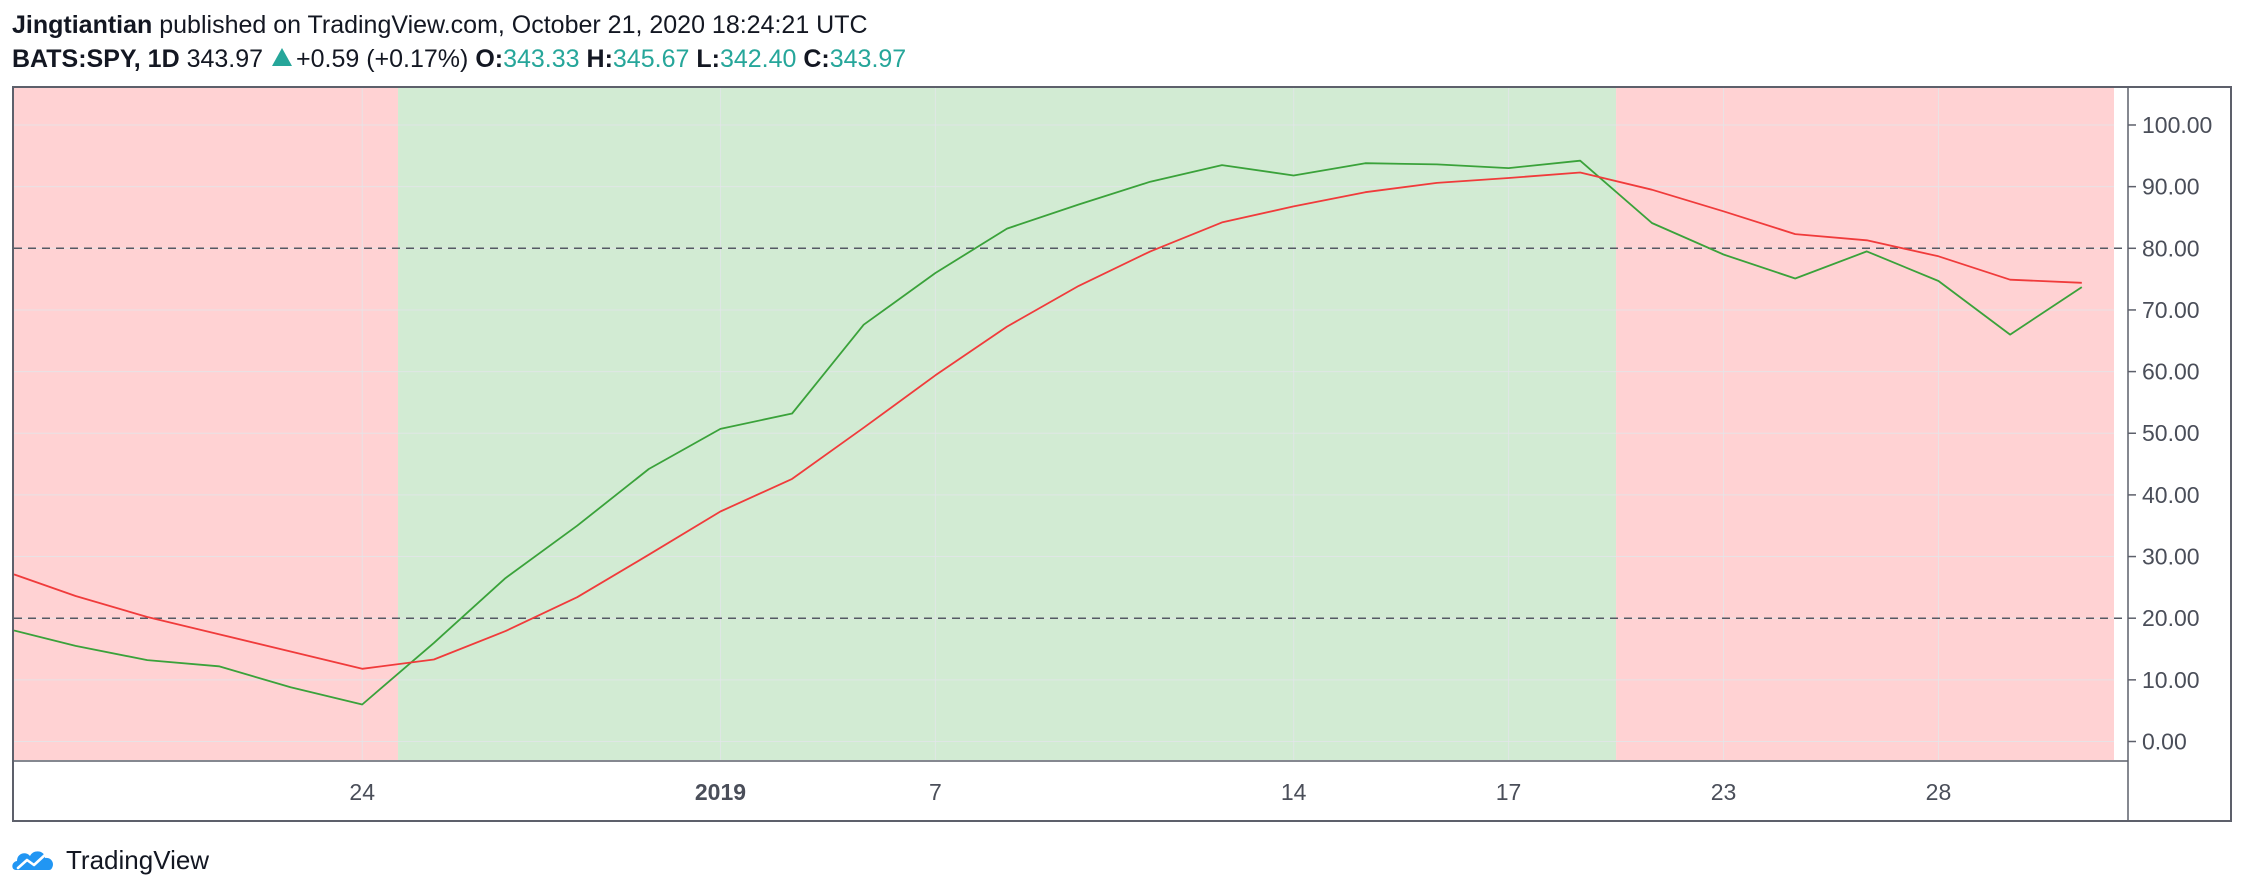  What do you see at coordinates (82, 25) in the screenshot?
I see `author-name: Jingtiantian` at bounding box center [82, 25].